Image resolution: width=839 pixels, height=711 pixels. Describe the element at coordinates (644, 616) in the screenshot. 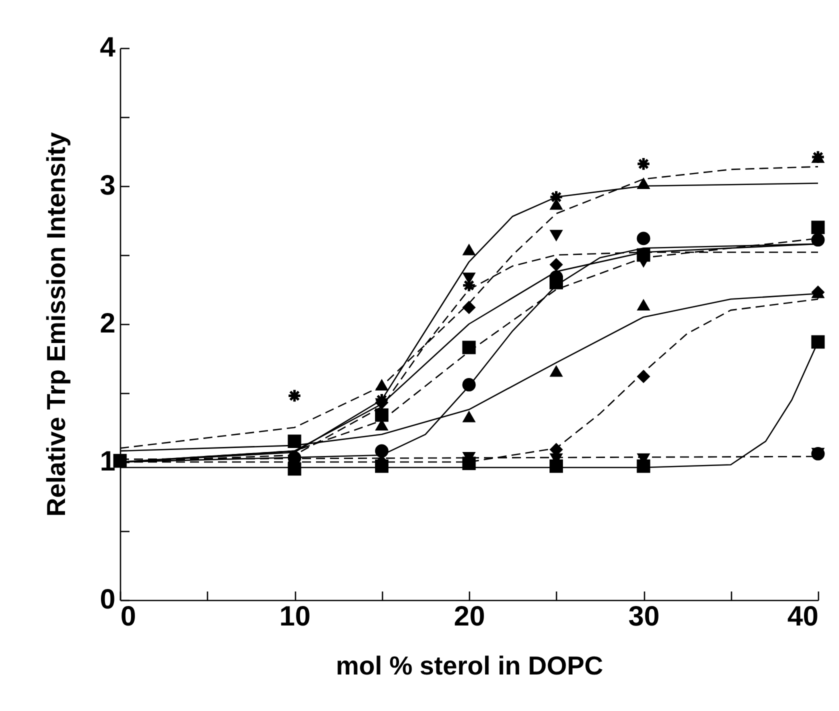

I see `x-tick-label: 30` at that location.